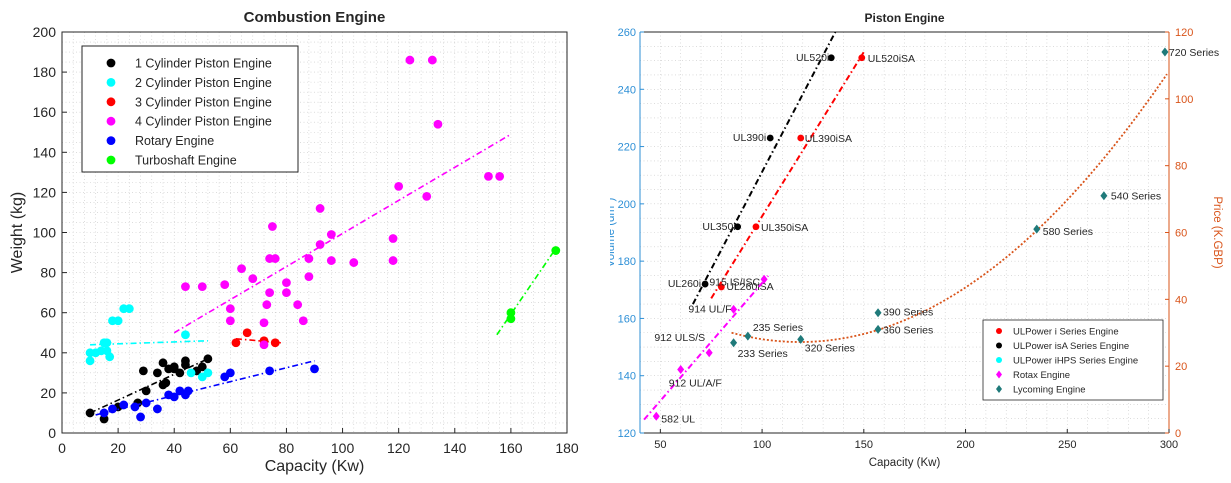  I want to click on legend-label: Lycoming Engine, so click(1049, 390).